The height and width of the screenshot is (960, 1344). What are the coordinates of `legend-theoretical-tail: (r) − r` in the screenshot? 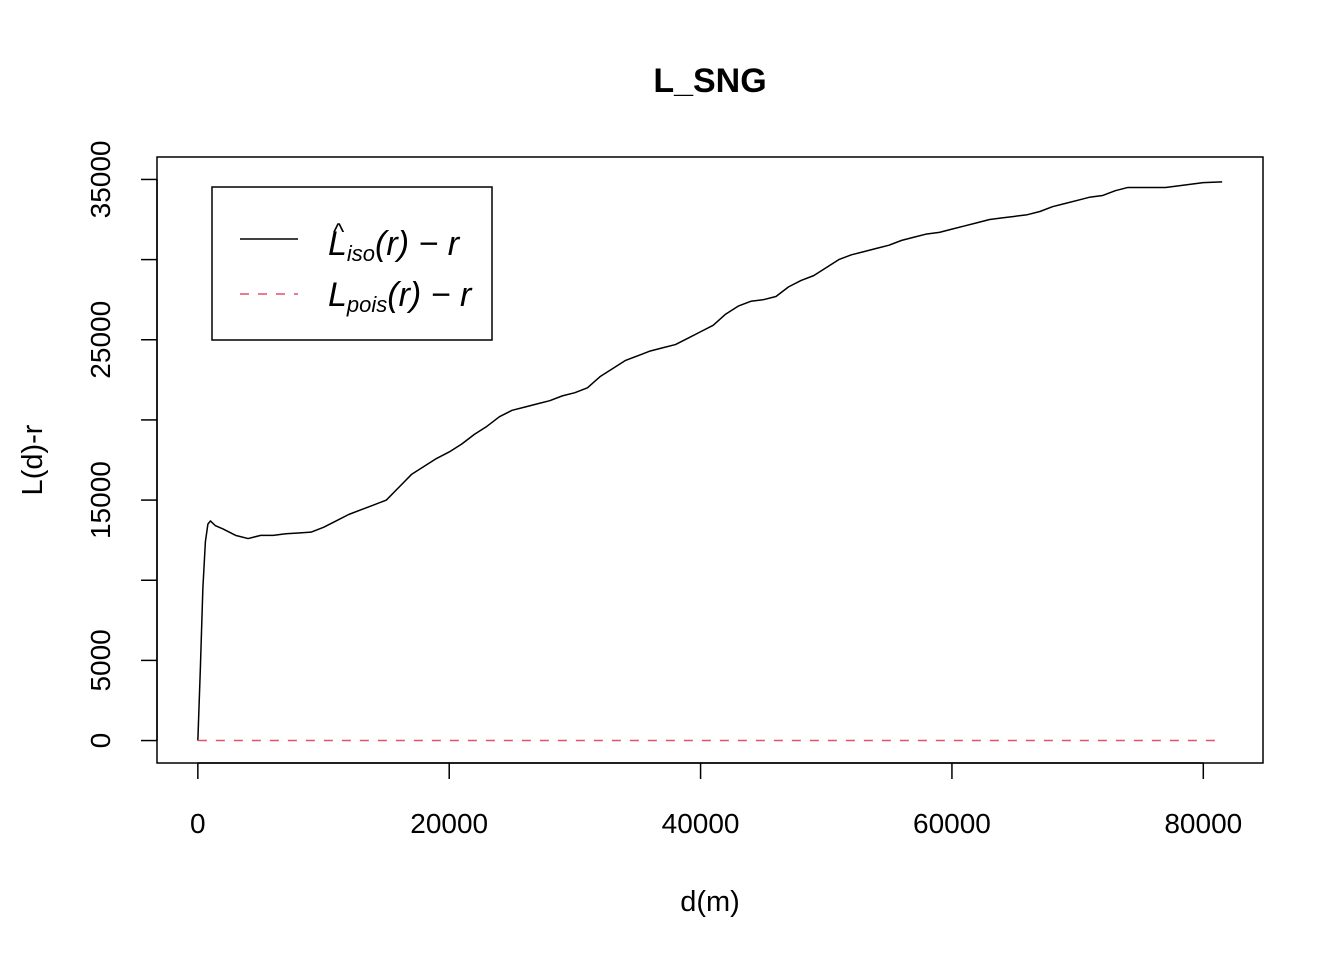 It's located at (430, 295).